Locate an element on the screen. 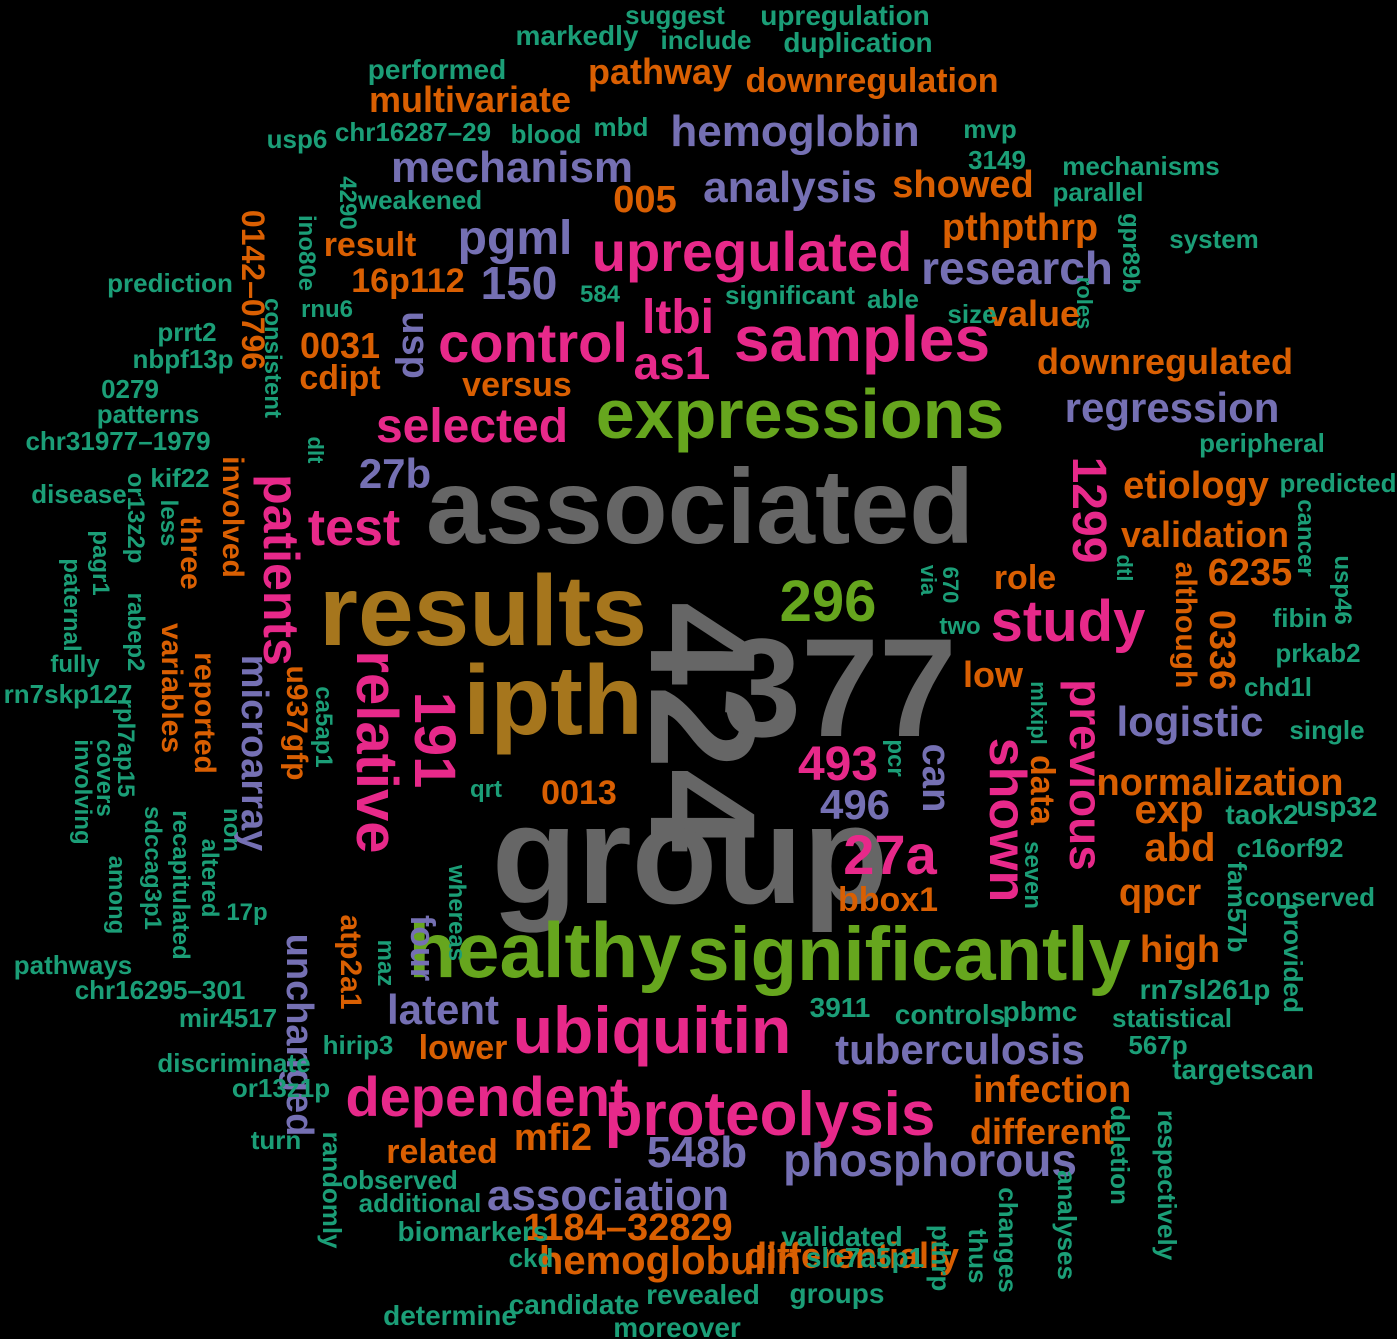  word: mechanism is located at coordinates (512, 167).